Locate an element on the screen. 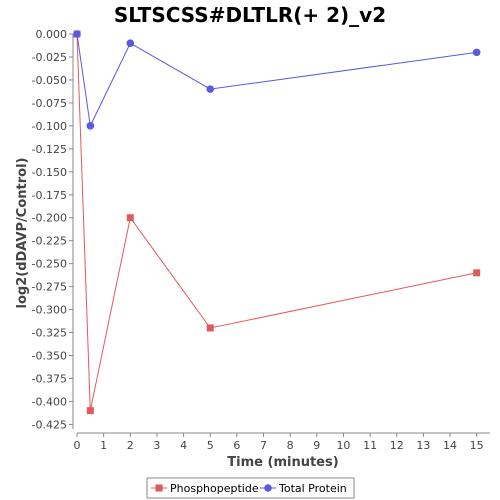  y-tick-label: -0.275 is located at coordinates (49, 287).